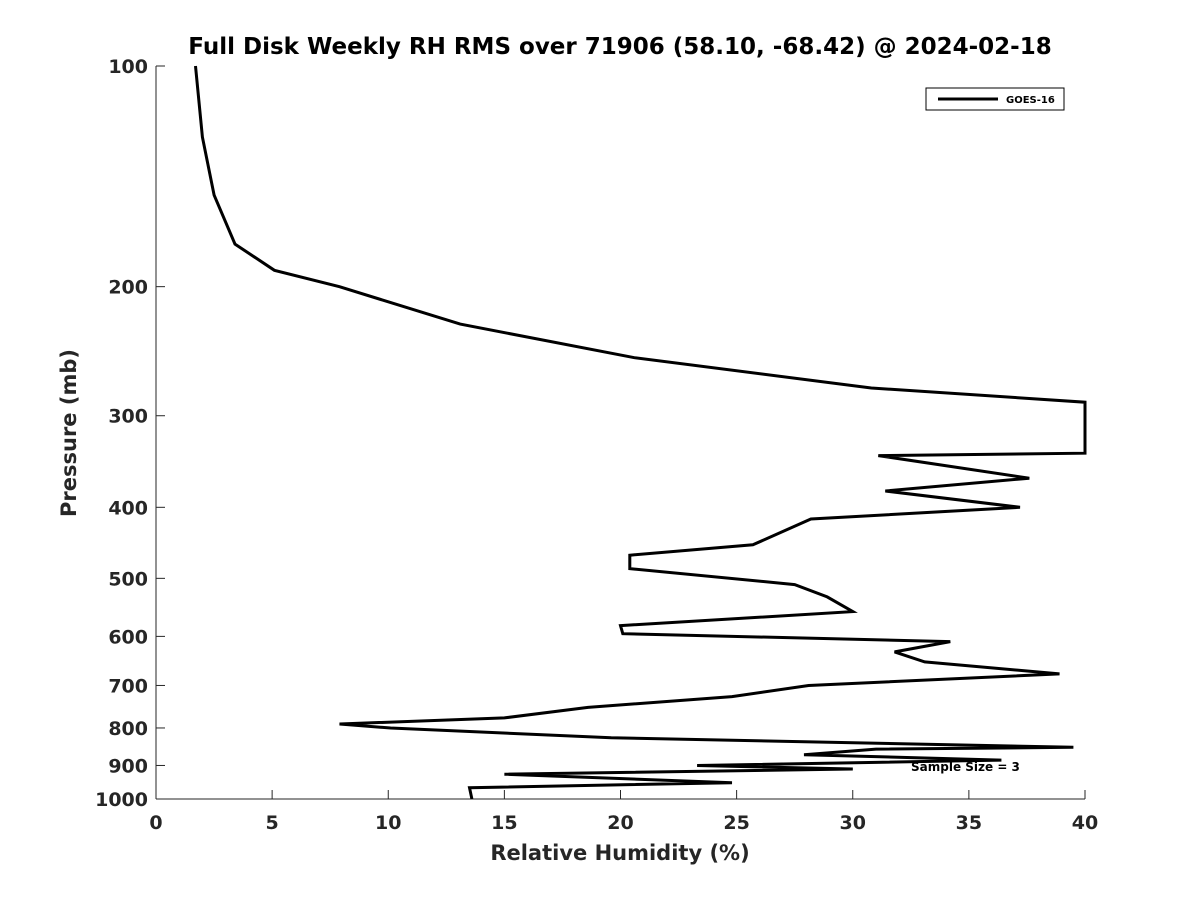 The height and width of the screenshot is (900, 1200). I want to click on sample-size-annotation: Sample Size = 3, so click(965, 767).